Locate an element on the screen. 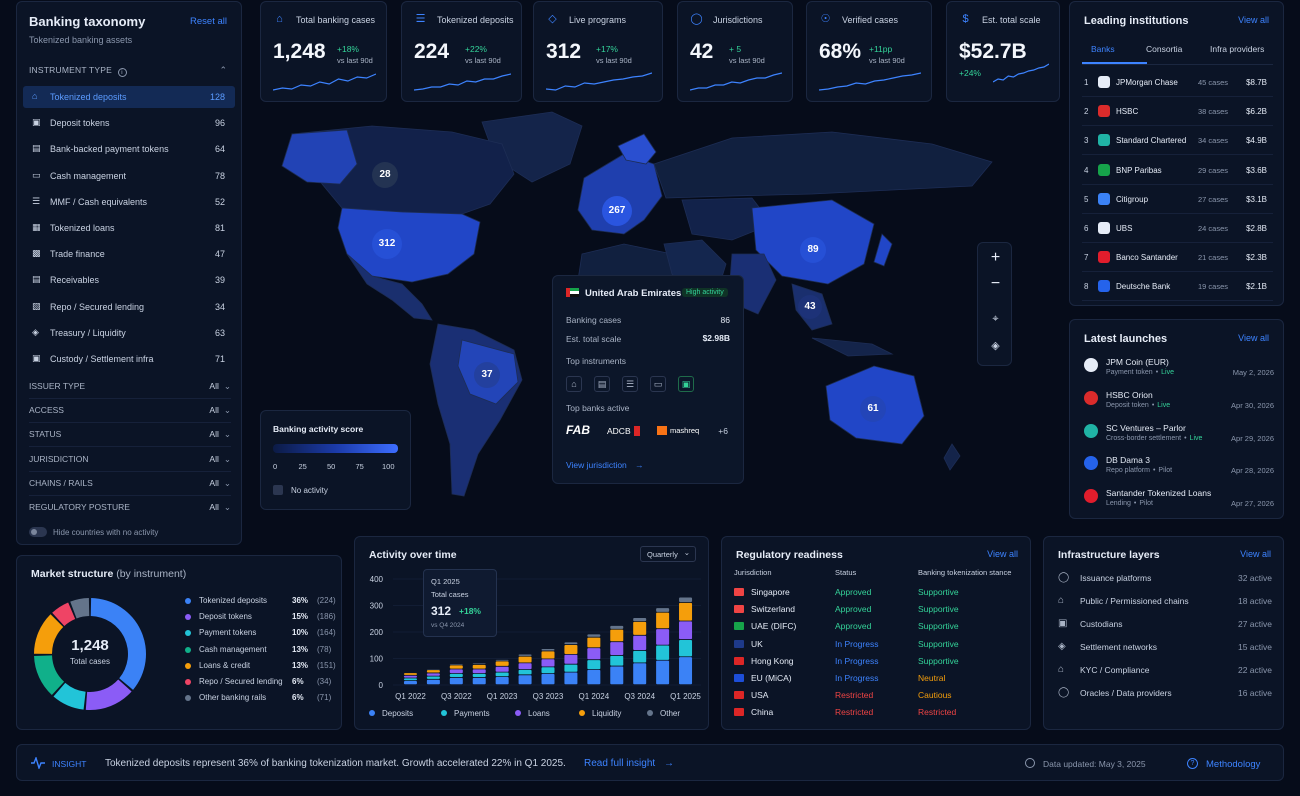 The height and width of the screenshot is (796, 1300). institution-row: 6 UBS 24 cases $2.8B is located at coordinates (1177, 229).